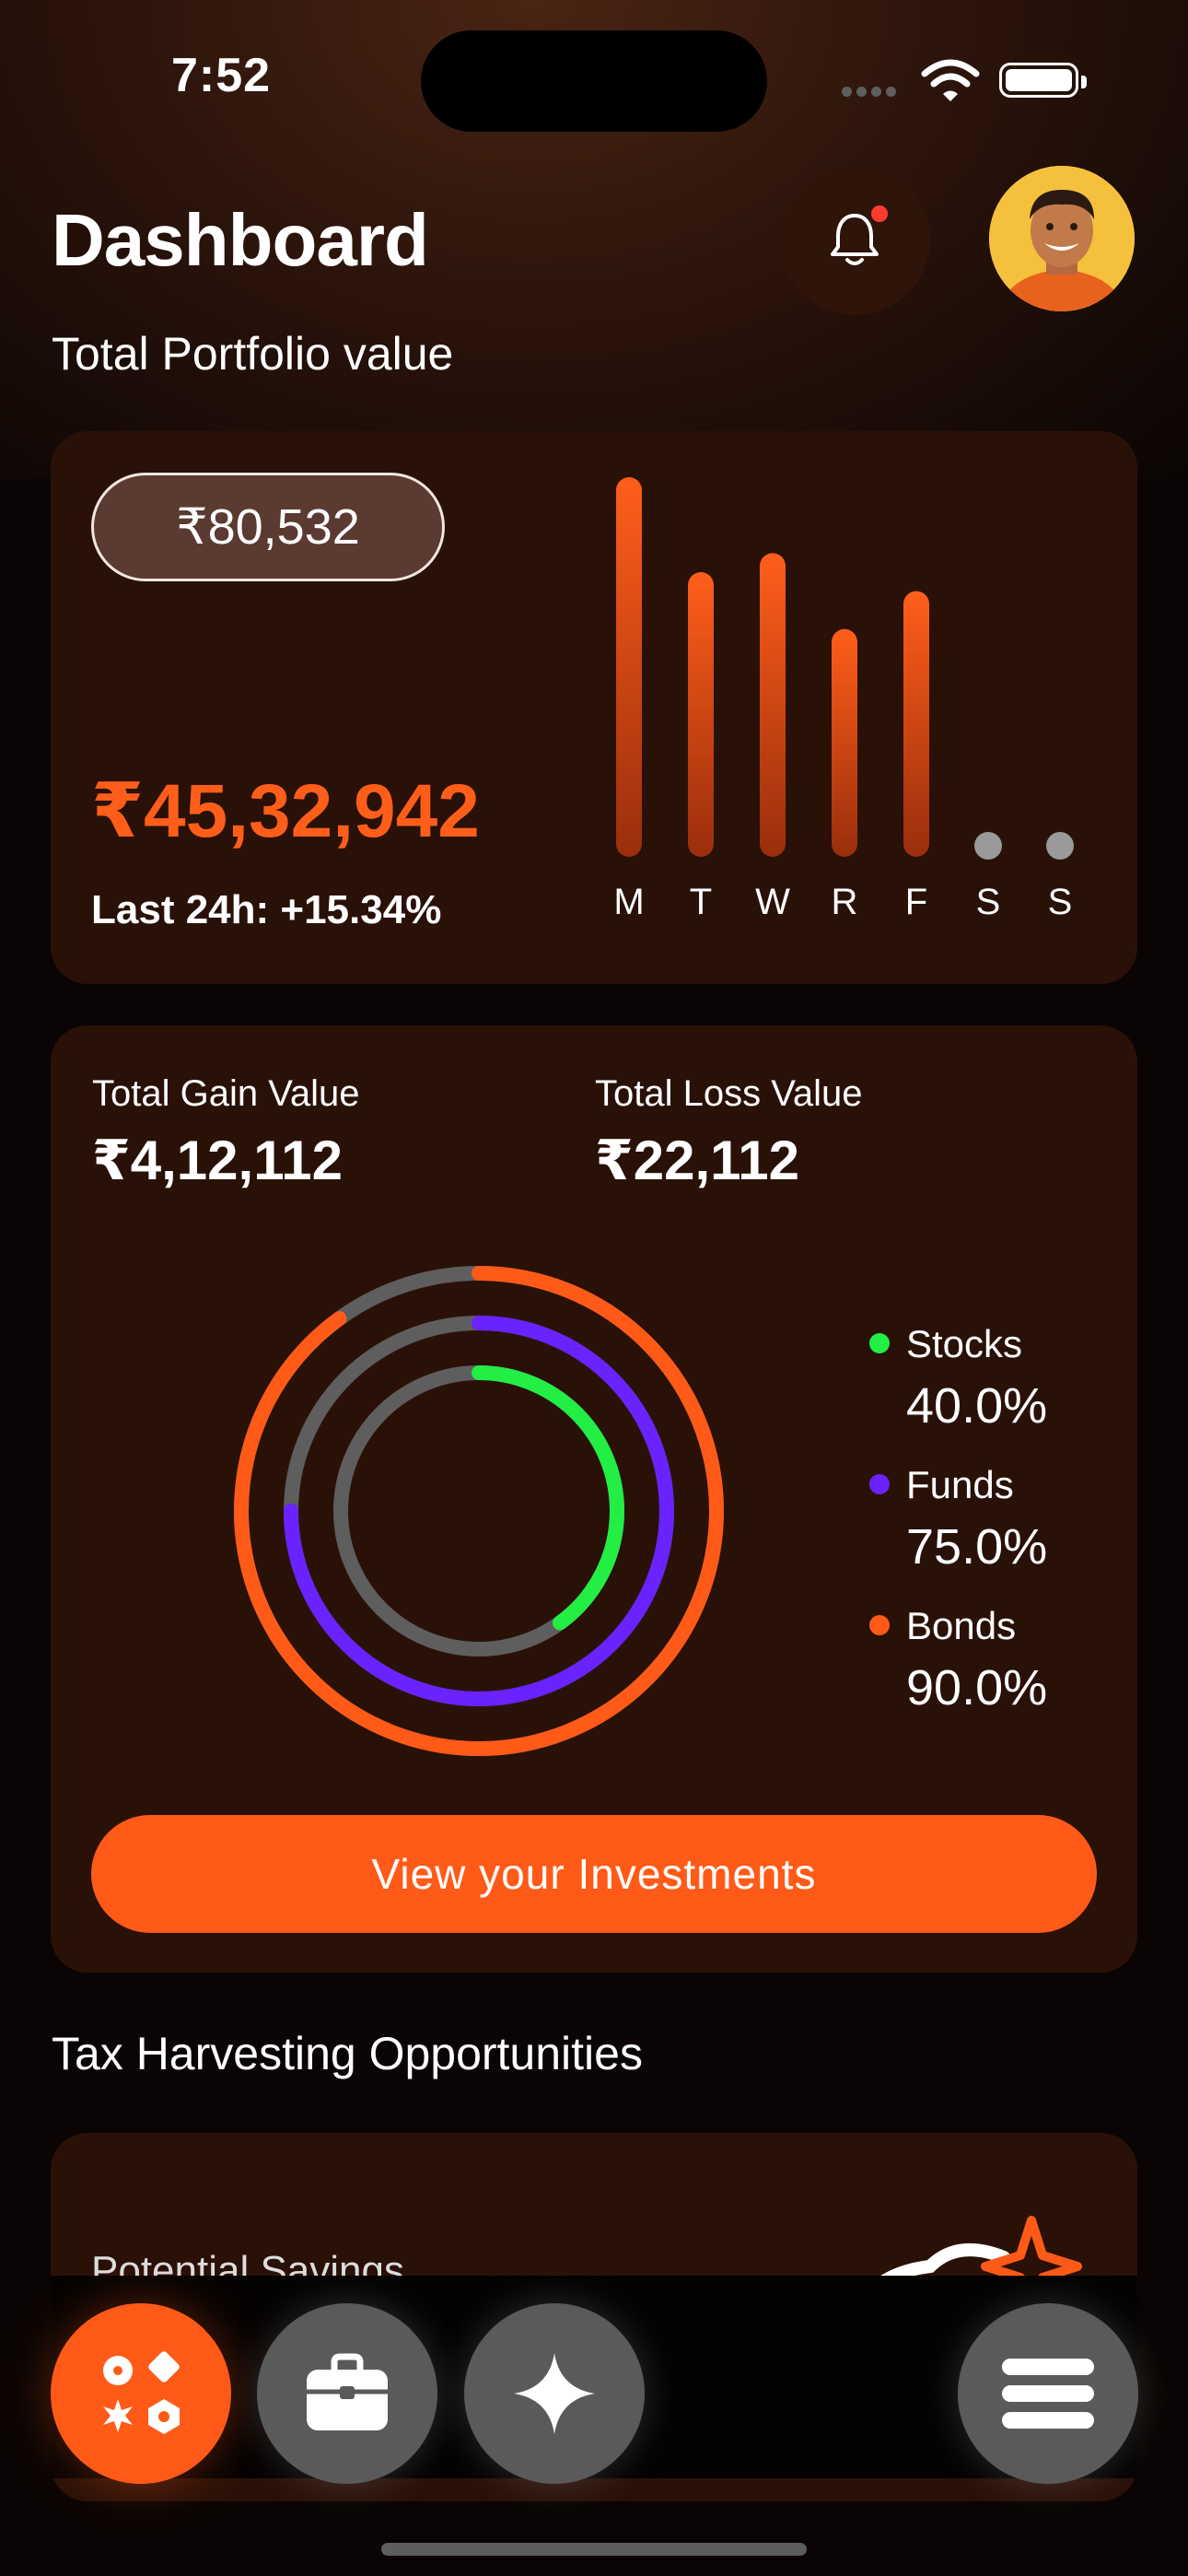 This screenshot has width=1188, height=2576. What do you see at coordinates (871, 93) in the screenshot?
I see `cellular-signal-icon` at bounding box center [871, 93].